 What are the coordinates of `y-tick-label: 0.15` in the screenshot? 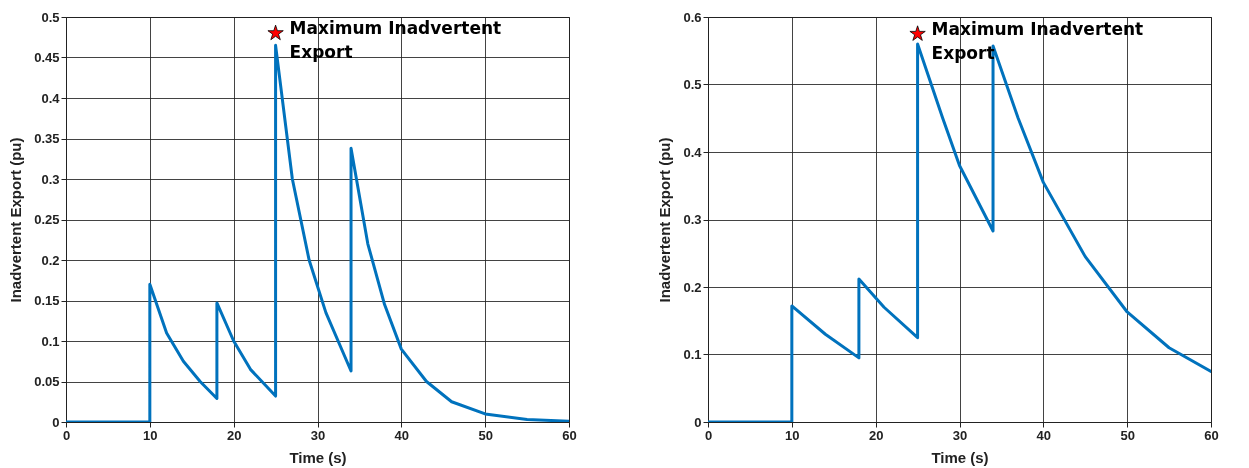 It's located at (47, 300).